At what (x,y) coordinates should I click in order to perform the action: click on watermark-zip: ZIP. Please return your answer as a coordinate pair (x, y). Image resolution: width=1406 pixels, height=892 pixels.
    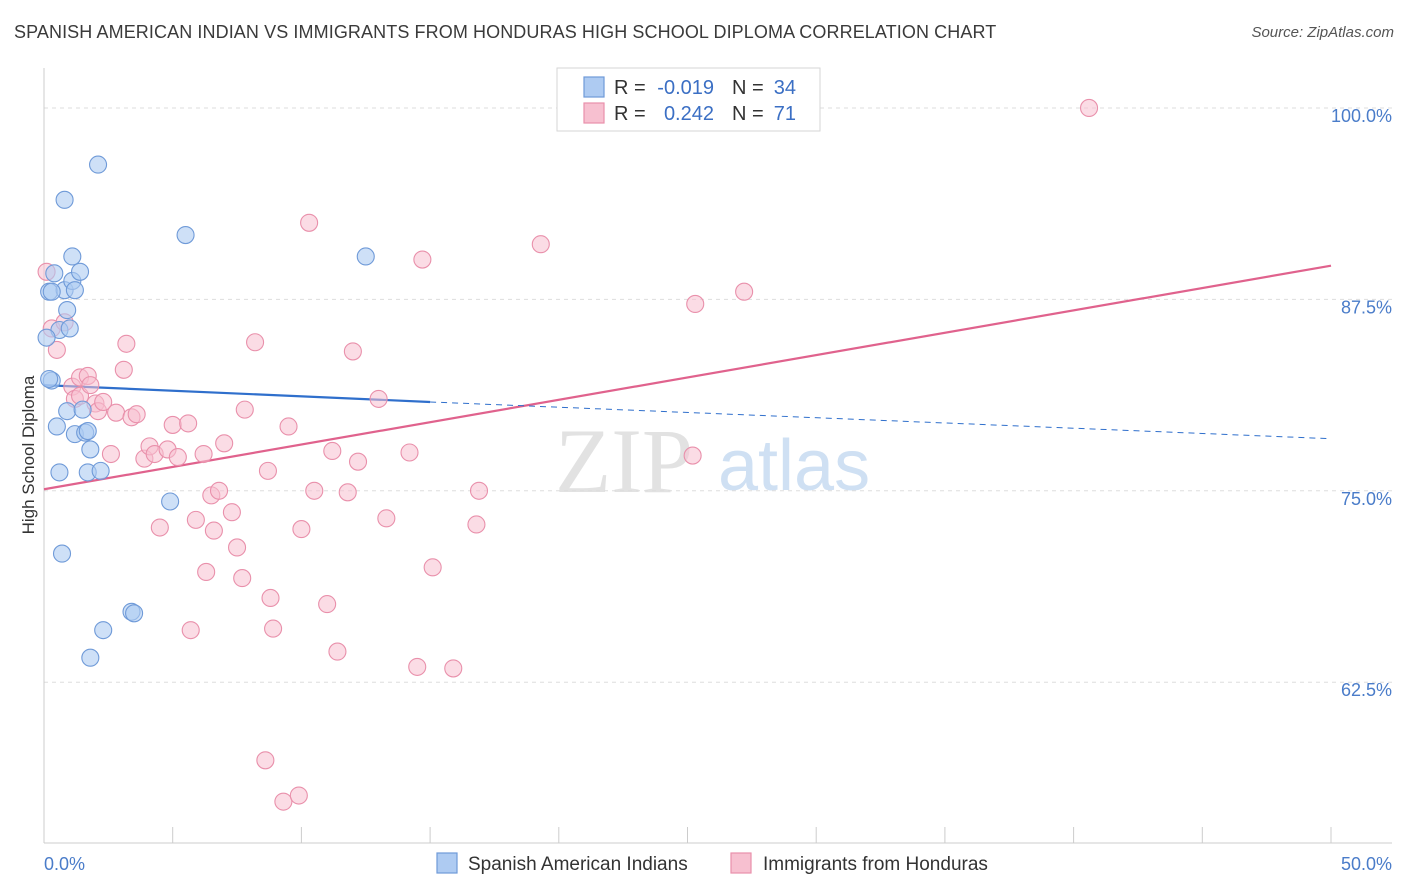
    Looking at the image, I should click on (624, 461).